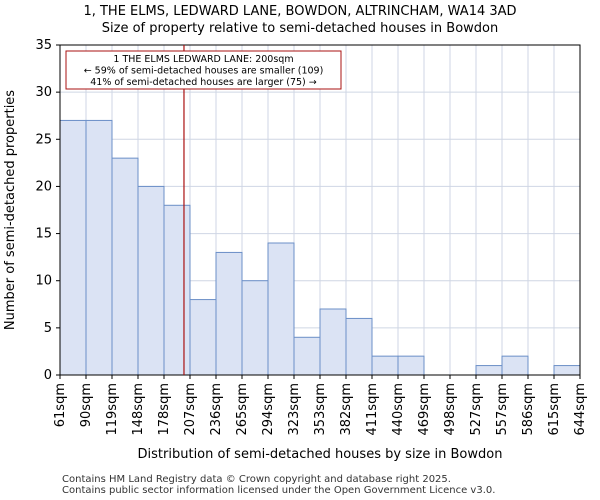  What do you see at coordinates (424, 409) in the screenshot?
I see `x-tick-label: 469sqm` at bounding box center [424, 409].